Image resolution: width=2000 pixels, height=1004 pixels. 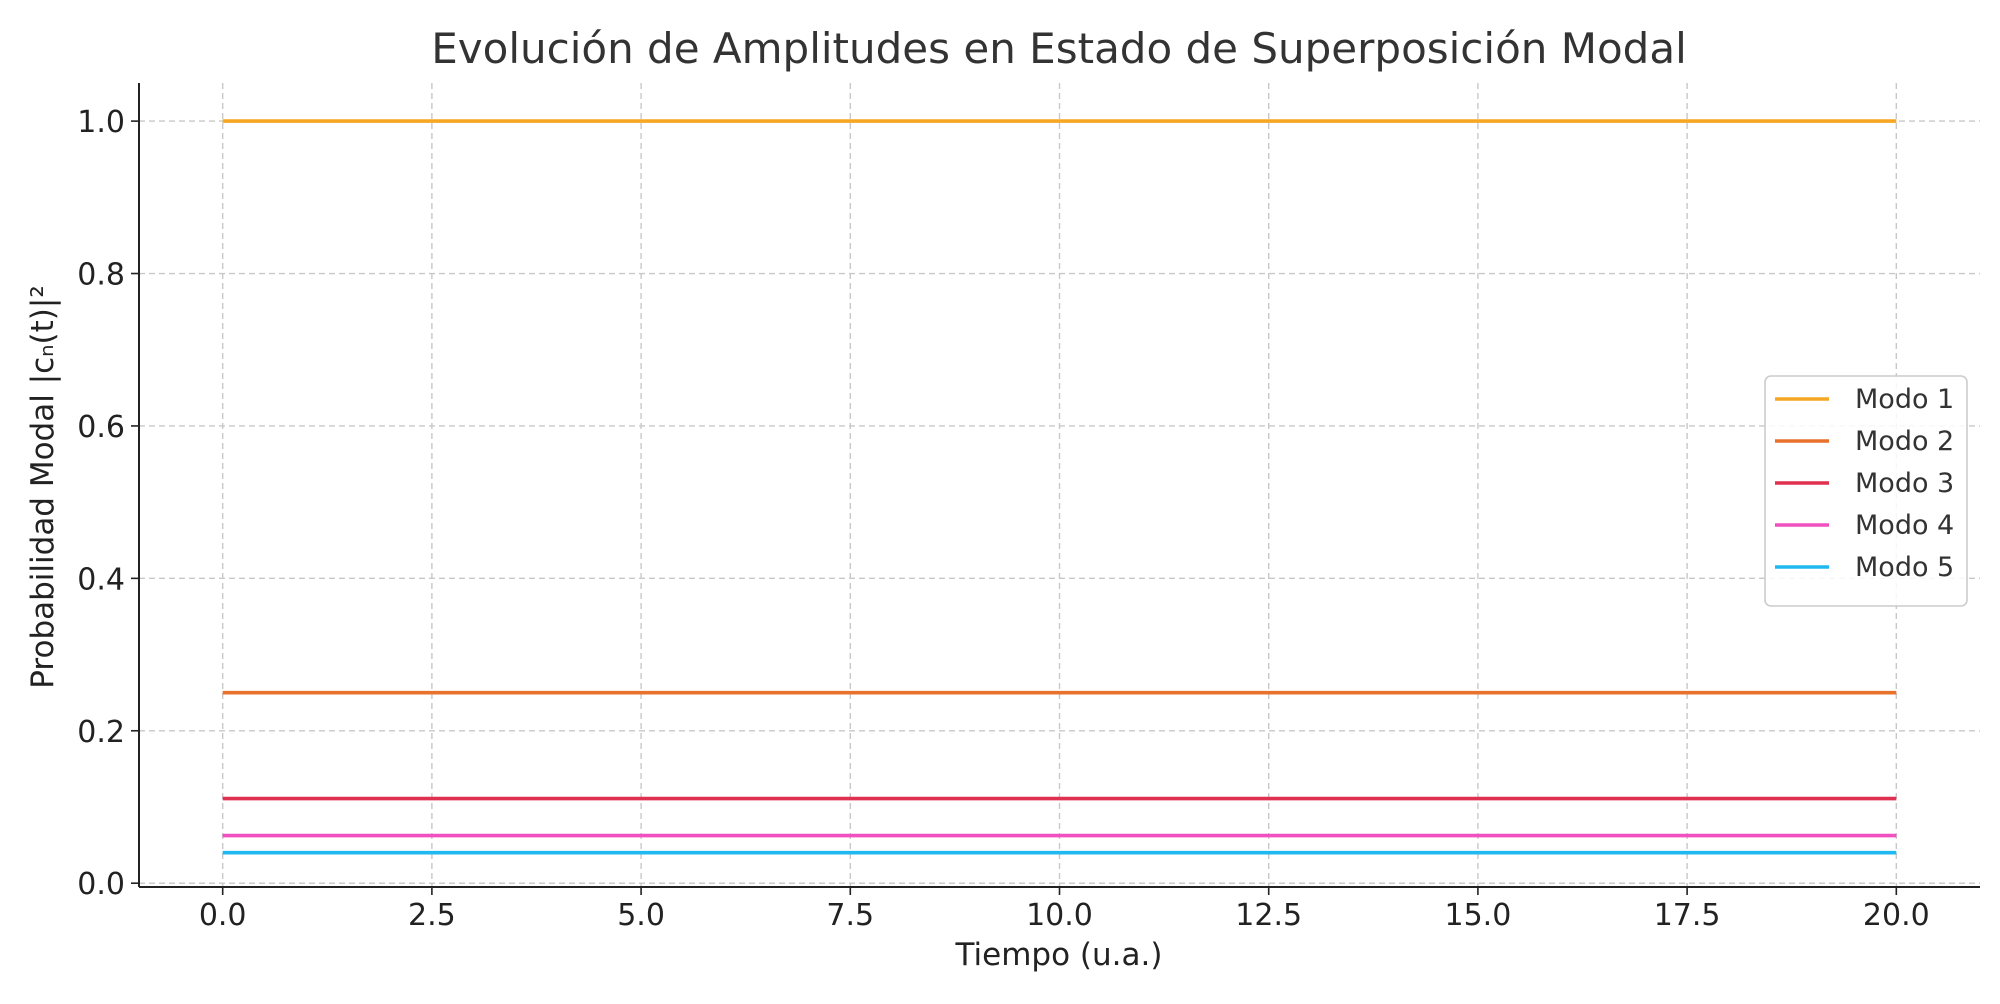 I want to click on x-tick-label: 0.0, so click(x=223, y=915).